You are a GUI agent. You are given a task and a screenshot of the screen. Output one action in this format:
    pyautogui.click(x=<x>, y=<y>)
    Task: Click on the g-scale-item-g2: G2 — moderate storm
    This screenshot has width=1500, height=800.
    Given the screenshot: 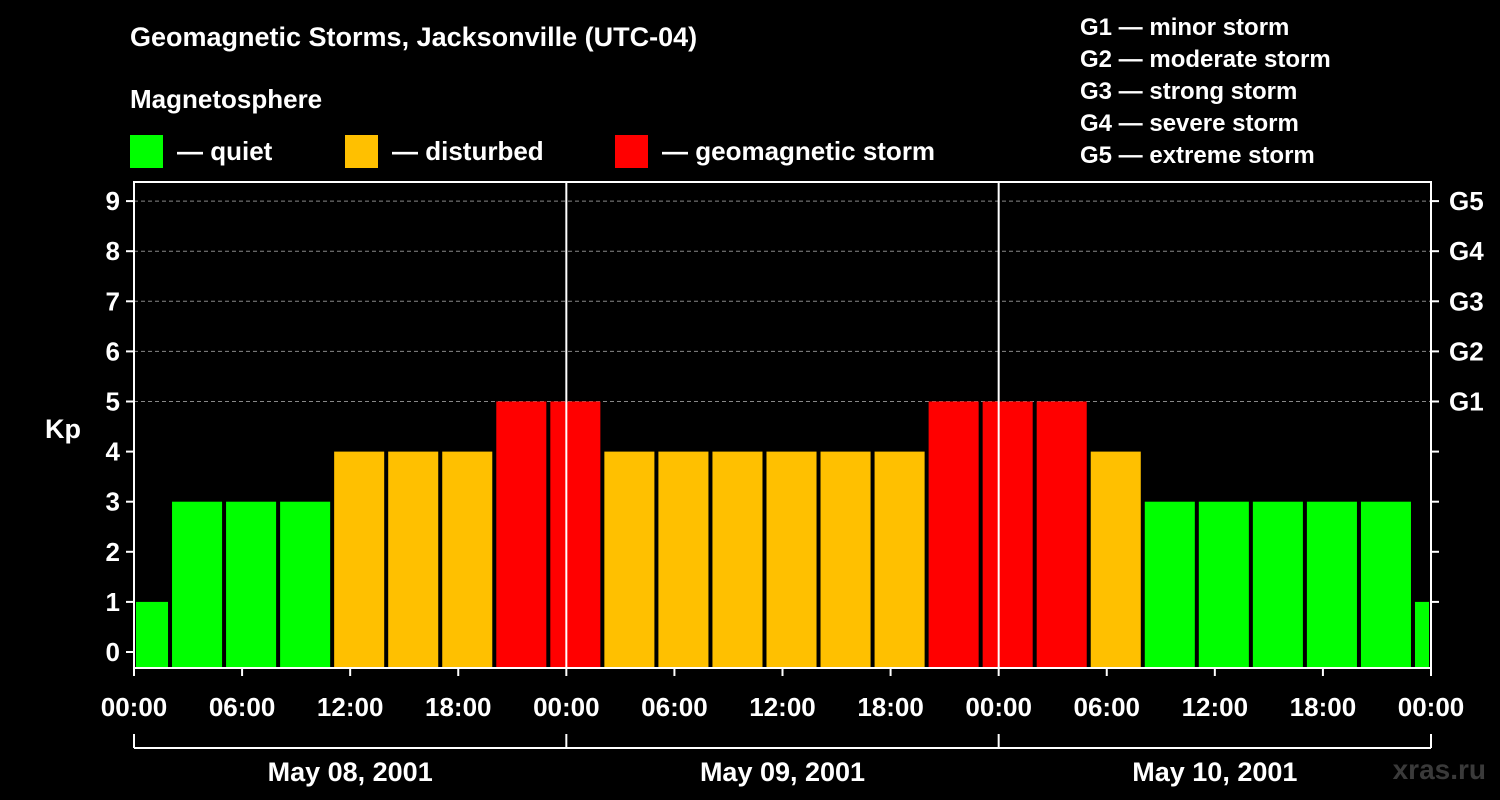 What is the action you would take?
    pyautogui.click(x=1205, y=59)
    